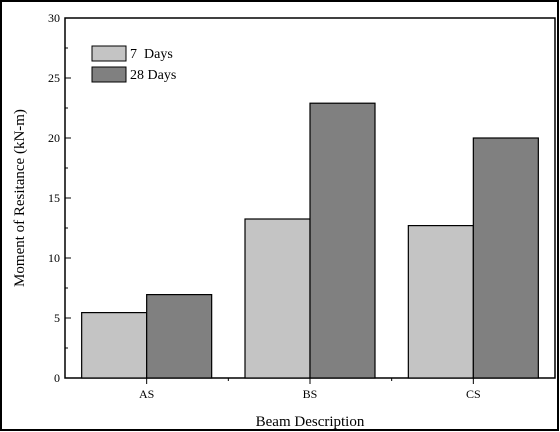 This screenshot has width=560, height=432. I want to click on y-axis: 0 5 10 15 20 25 30, so click(59, 198).